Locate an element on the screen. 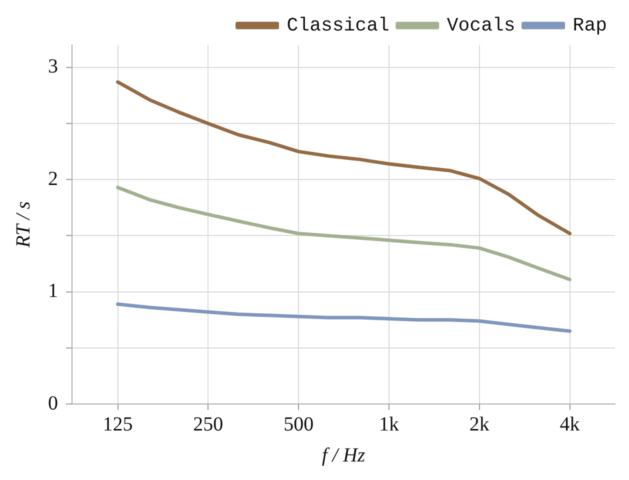 Image resolution: width=629 pixels, height=480 pixels. x-tick-label: 2k is located at coordinates (479, 424).